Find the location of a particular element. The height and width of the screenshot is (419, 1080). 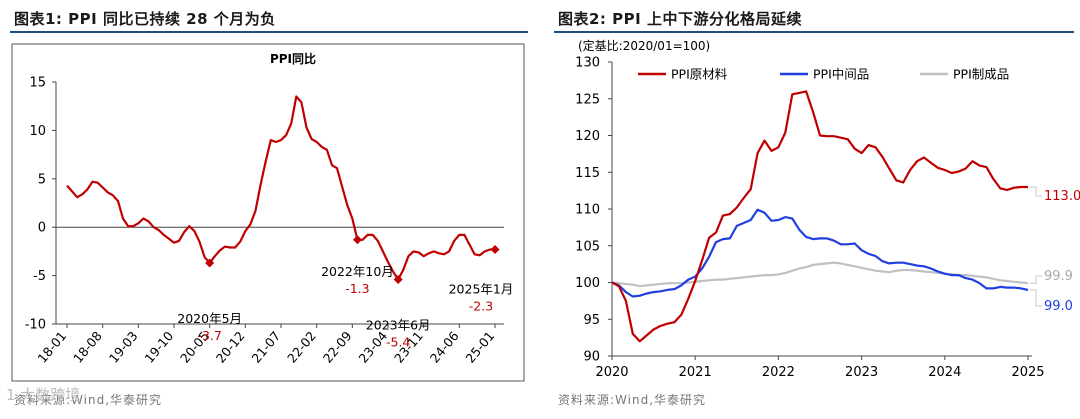

annotation-date: 2020年5月 is located at coordinates (209, 318).